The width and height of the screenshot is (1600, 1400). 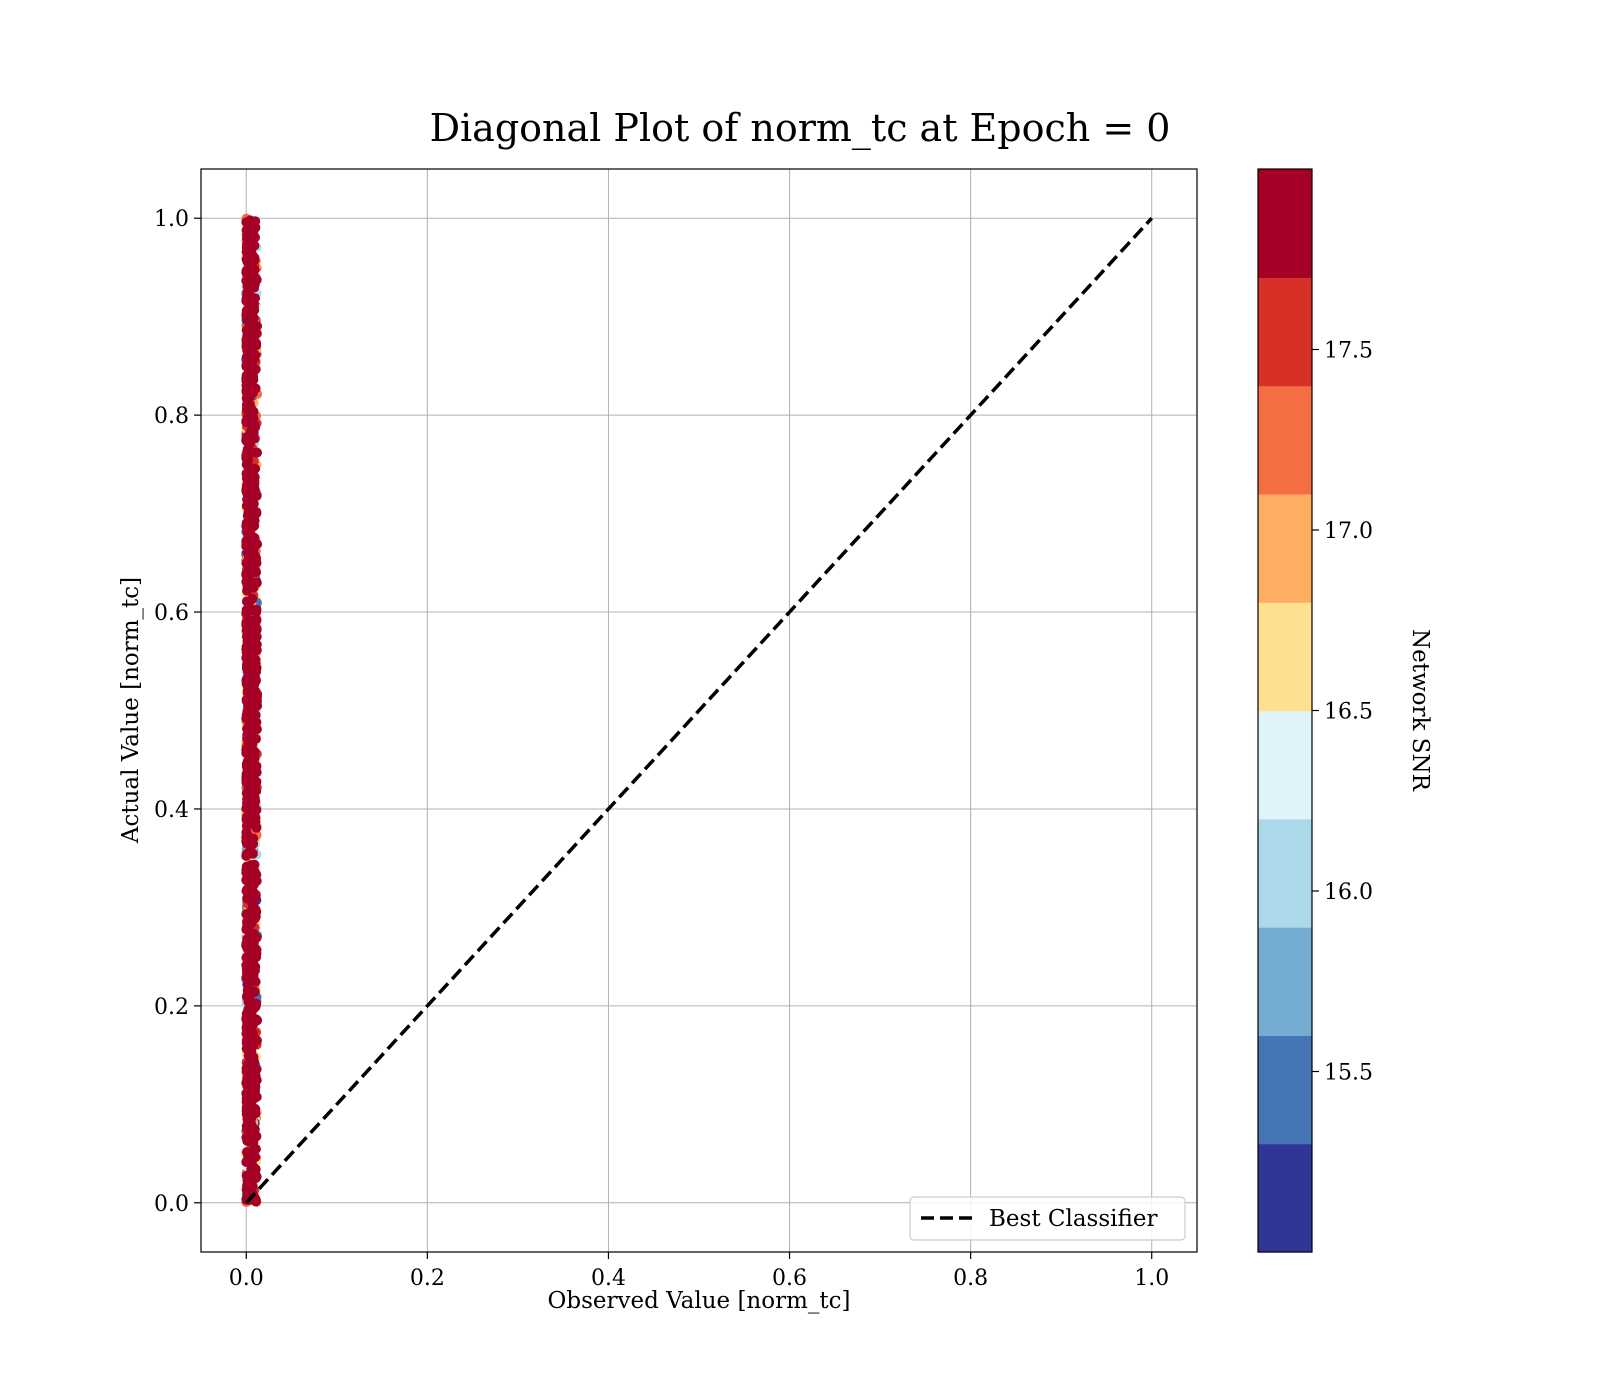 I want to click on colorbar-tick-label: 15.5, so click(x=1348, y=1073).